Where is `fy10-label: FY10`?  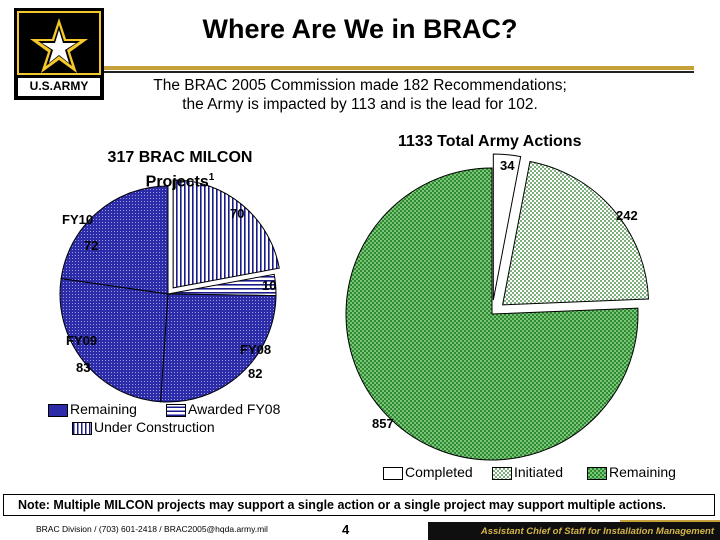 fy10-label: FY10 is located at coordinates (78, 219).